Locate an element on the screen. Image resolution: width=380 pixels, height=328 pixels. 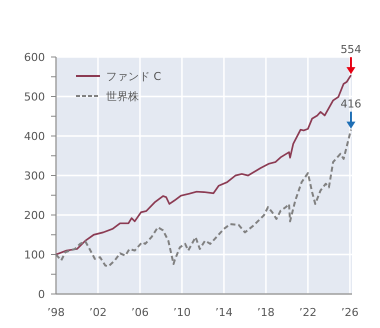
x-tick-label: ’10 is located at coordinates (182, 312).